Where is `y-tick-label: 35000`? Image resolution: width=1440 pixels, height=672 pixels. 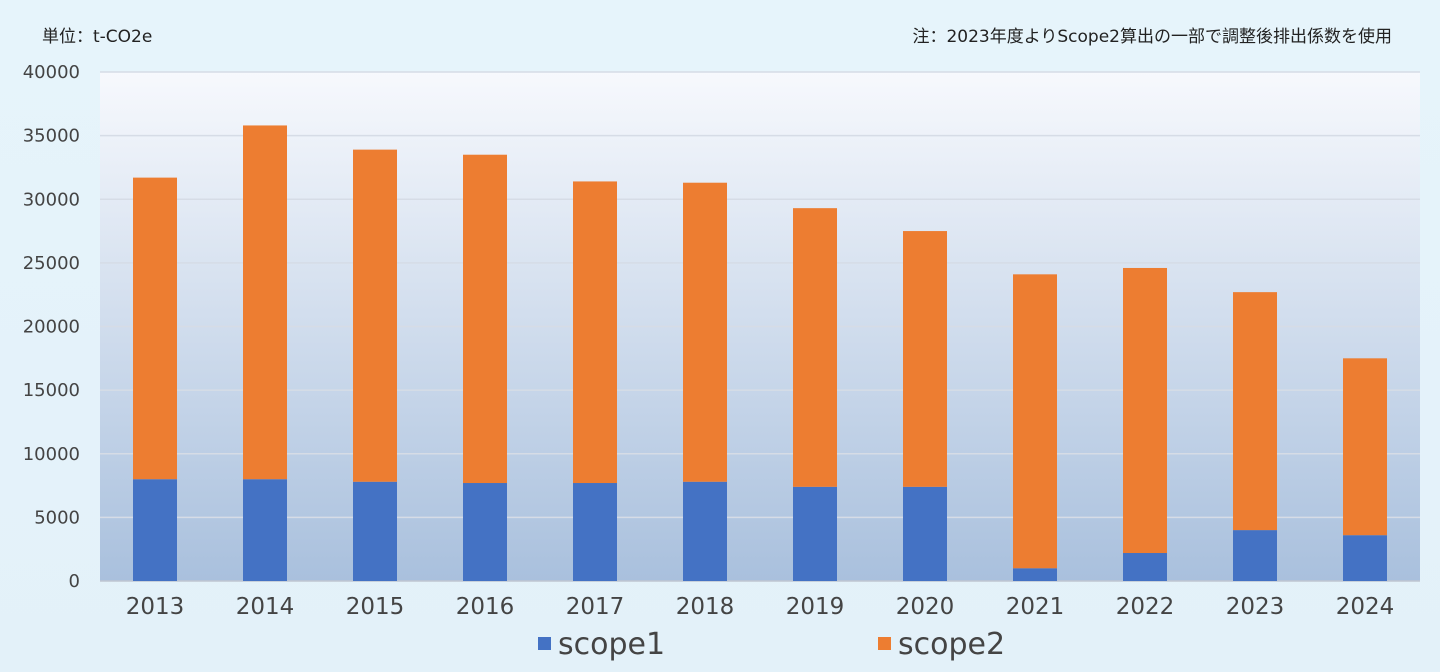 y-tick-label: 35000 is located at coordinates (51, 136).